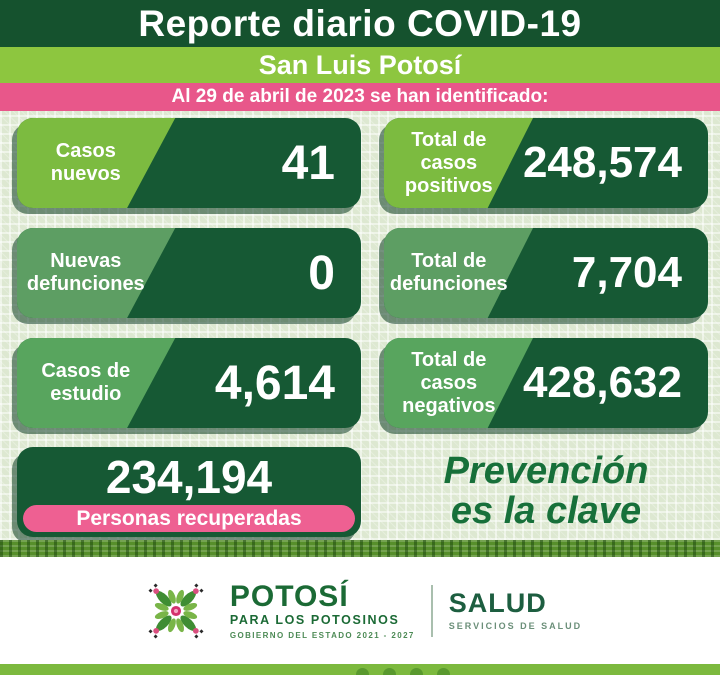 This screenshot has height=675, width=720. What do you see at coordinates (308, 163) in the screenshot?
I see `stat-value: 41` at bounding box center [308, 163].